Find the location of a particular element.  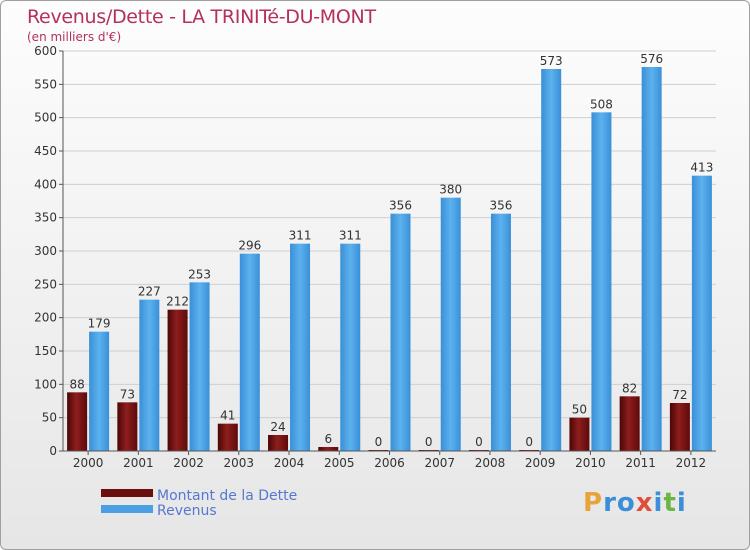

x-tick-label: 2003 is located at coordinates (239, 463).